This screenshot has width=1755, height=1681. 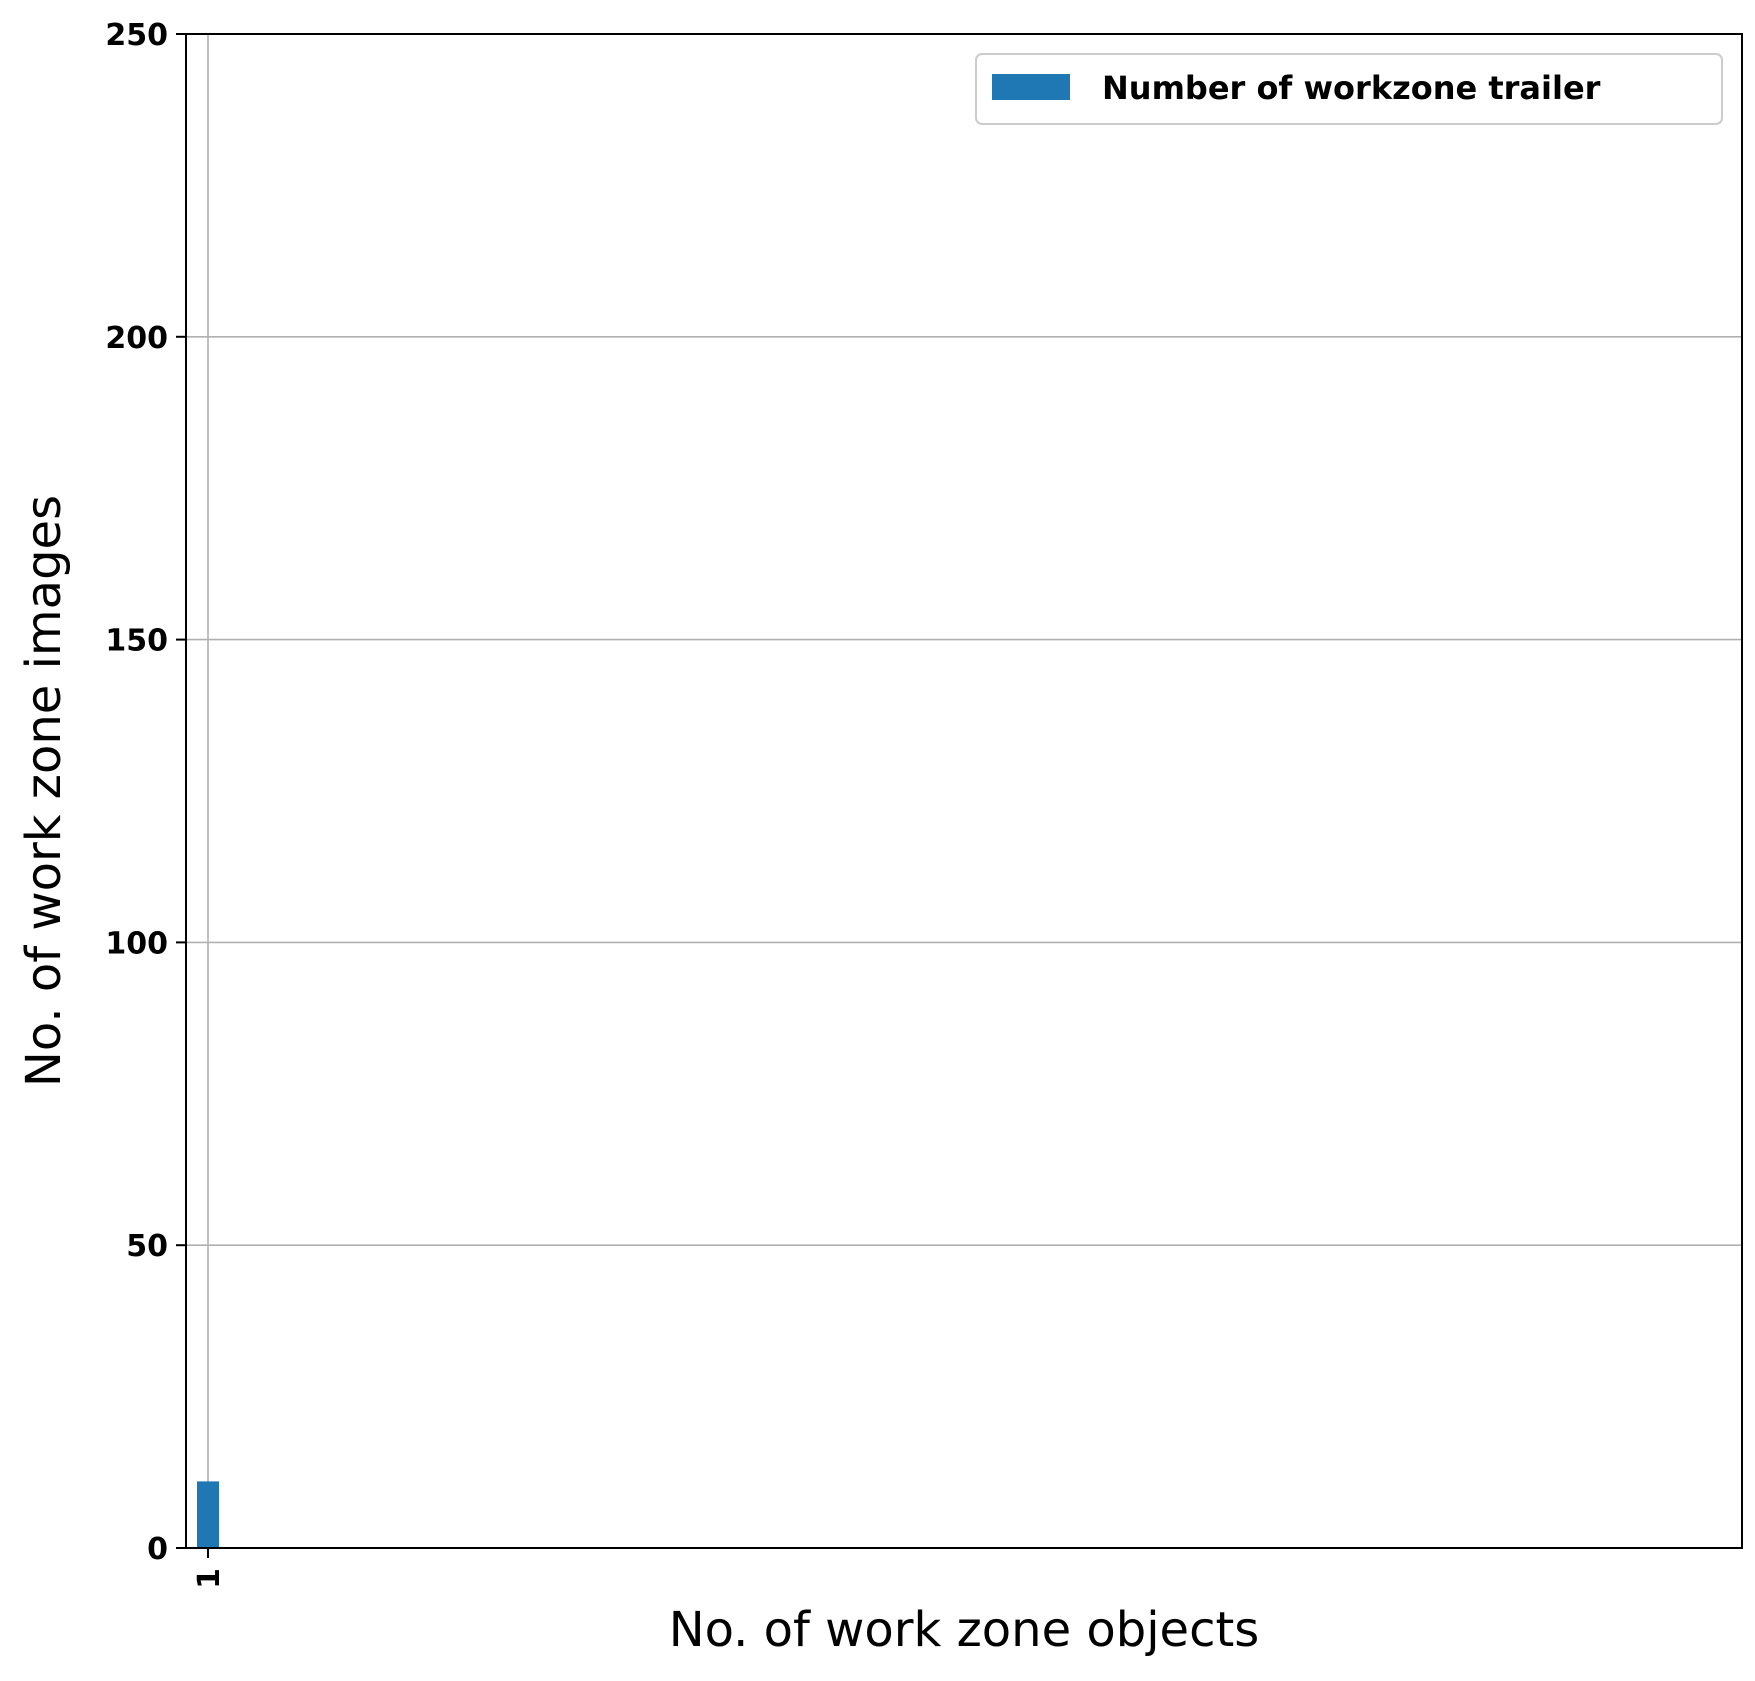 I want to click on y-tick-label: 150, so click(x=136, y=641).